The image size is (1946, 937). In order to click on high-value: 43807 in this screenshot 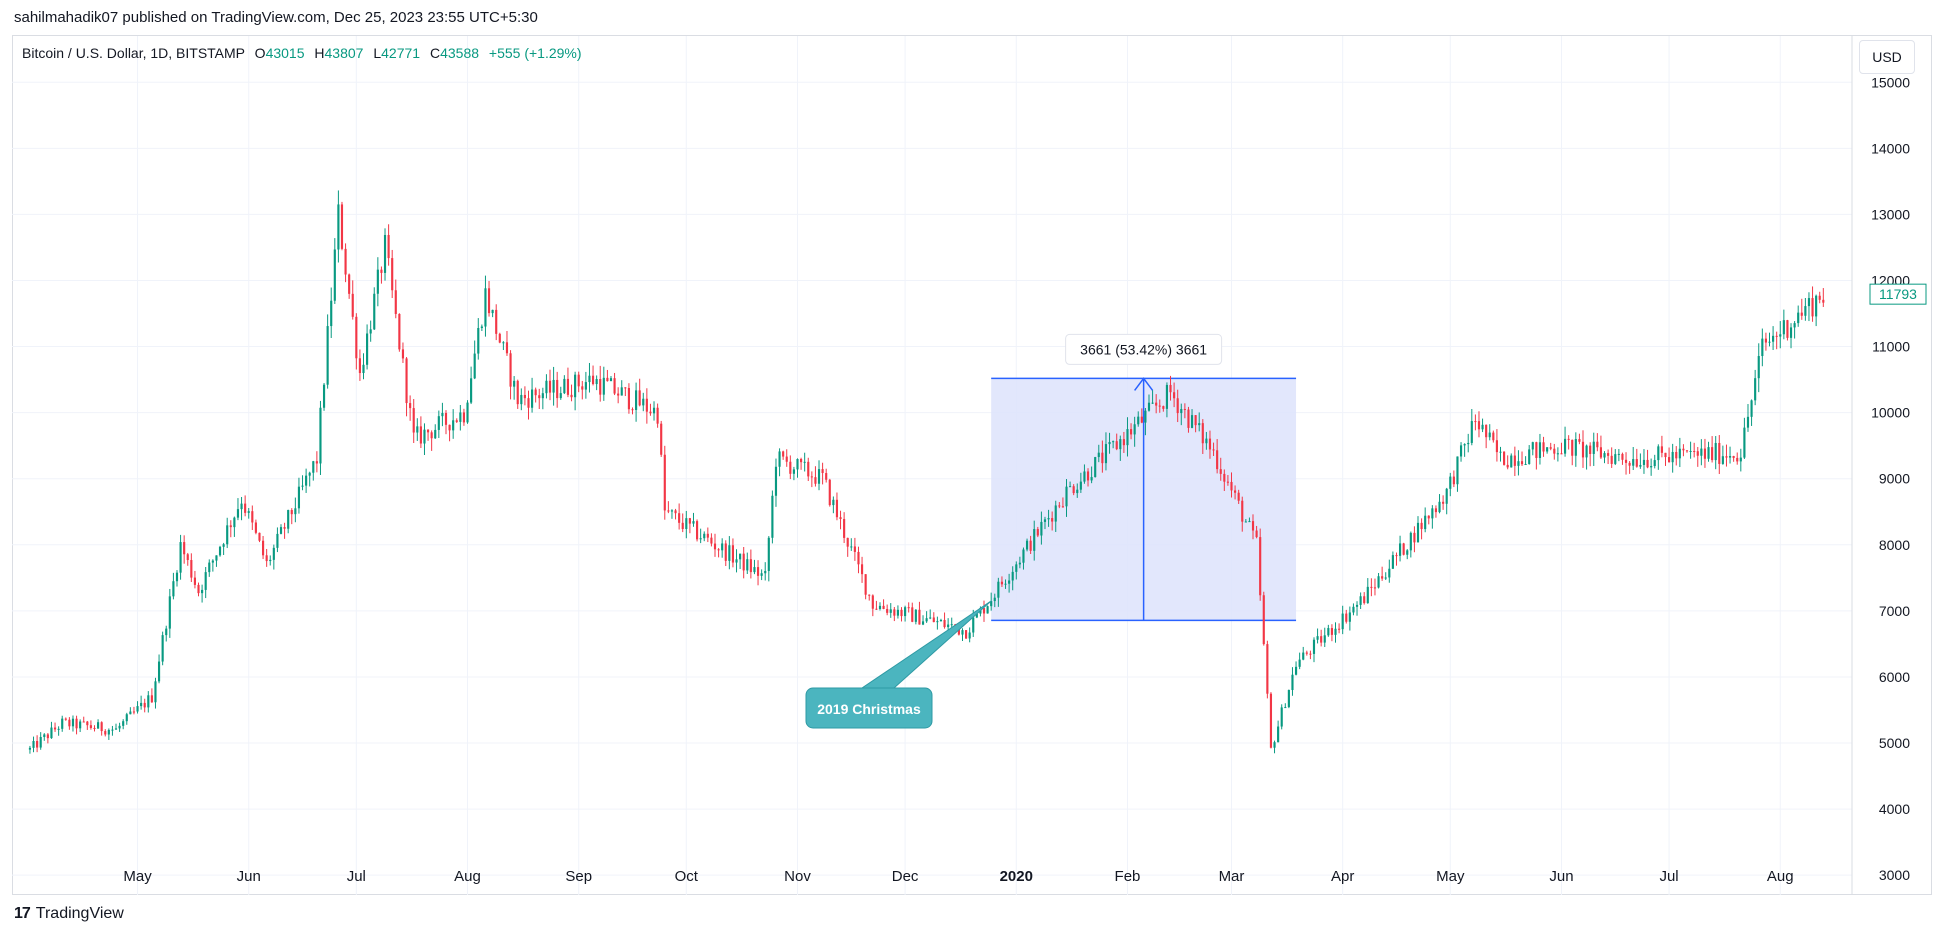, I will do `click(344, 53)`.